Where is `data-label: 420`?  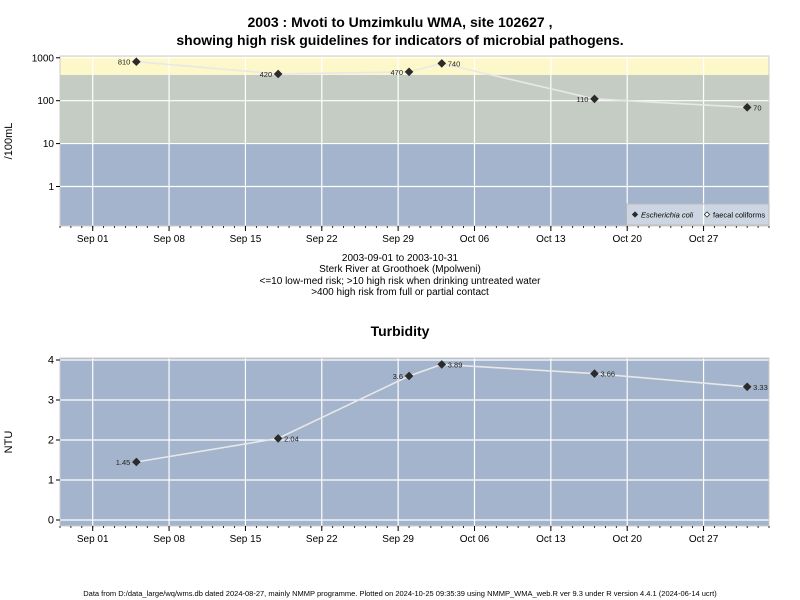 data-label: 420 is located at coordinates (266, 74).